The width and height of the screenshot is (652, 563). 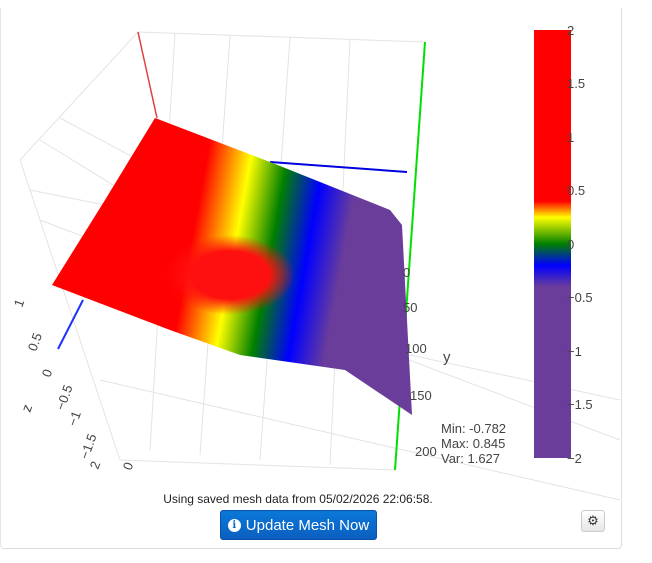 I want to click on colorbar-ticks: 2 1.5 1 0.5 0 −0.5 −1 −1.5 −2, so click(x=580, y=244).